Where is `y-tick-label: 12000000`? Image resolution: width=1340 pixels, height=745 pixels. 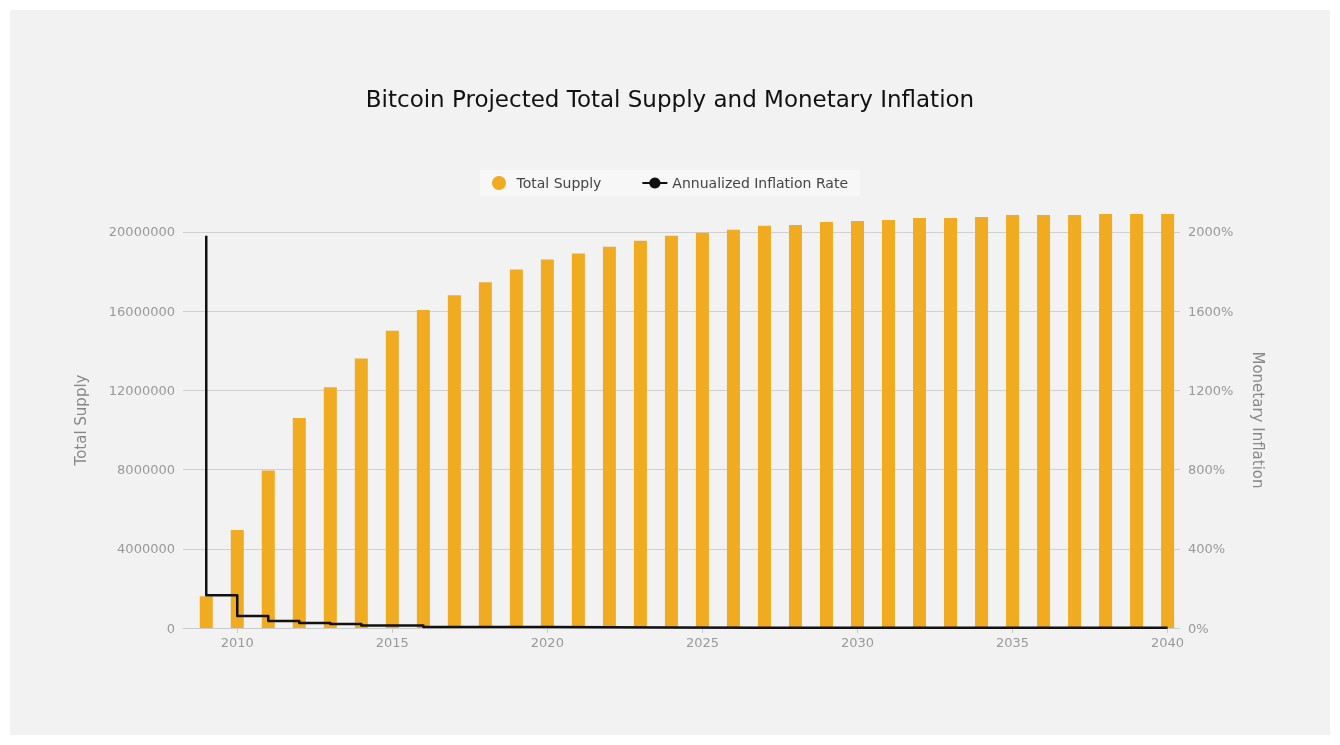 y-tick-label: 12000000 is located at coordinates (141, 390).